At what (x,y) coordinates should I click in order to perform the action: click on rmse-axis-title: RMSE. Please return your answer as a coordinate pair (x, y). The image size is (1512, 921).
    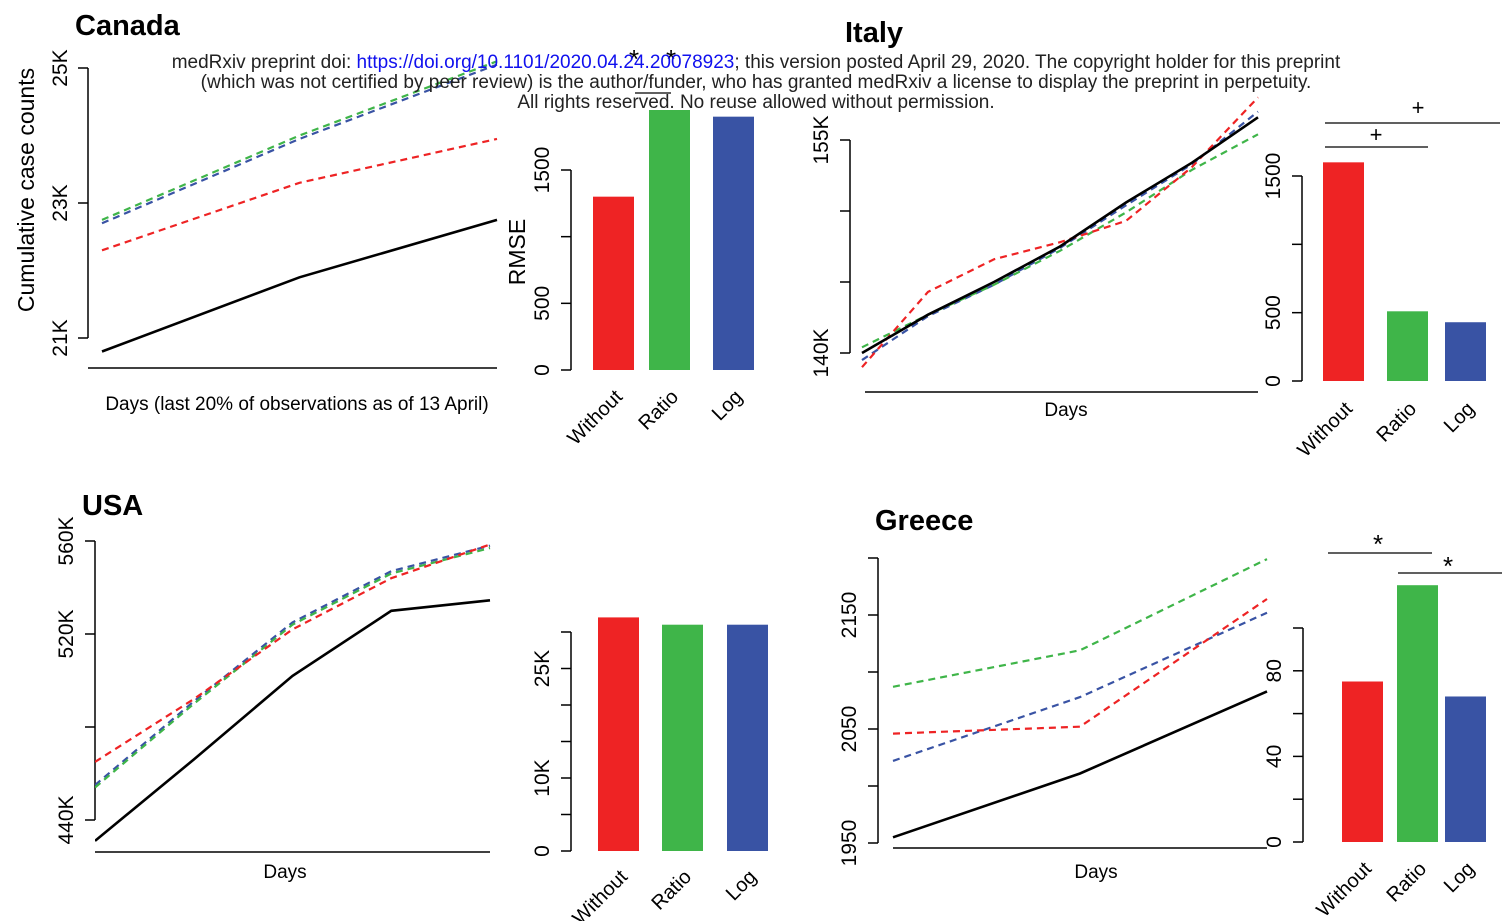
    Looking at the image, I should click on (517, 252).